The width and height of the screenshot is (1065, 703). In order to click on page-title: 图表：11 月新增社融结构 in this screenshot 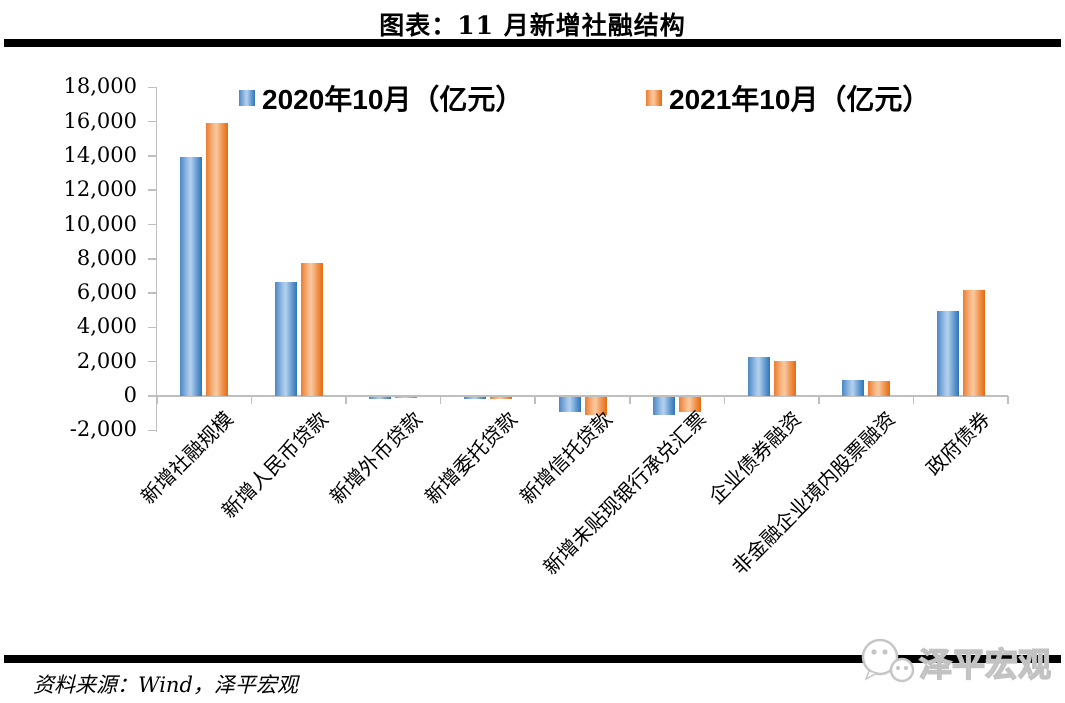, I will do `click(532, 25)`.